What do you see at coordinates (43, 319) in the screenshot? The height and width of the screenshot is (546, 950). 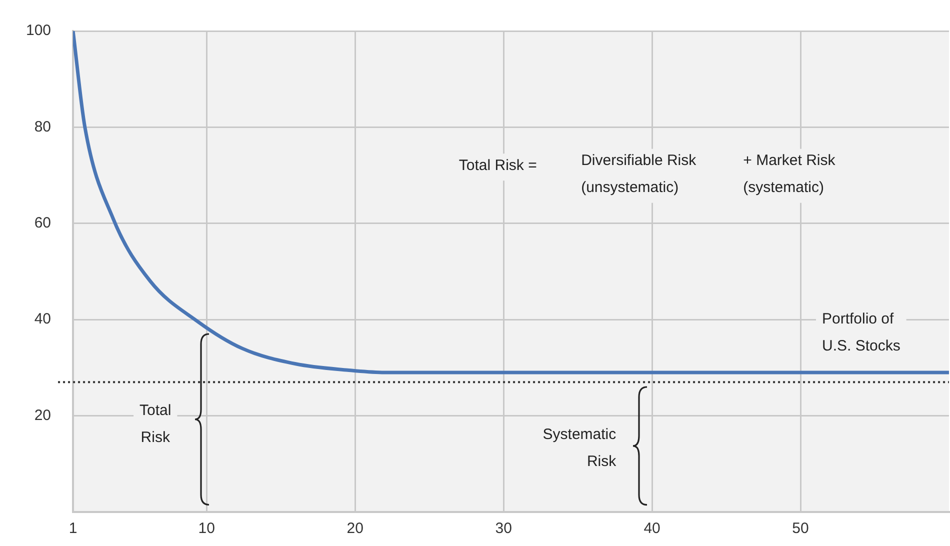 I see `y-tick-label: 40` at bounding box center [43, 319].